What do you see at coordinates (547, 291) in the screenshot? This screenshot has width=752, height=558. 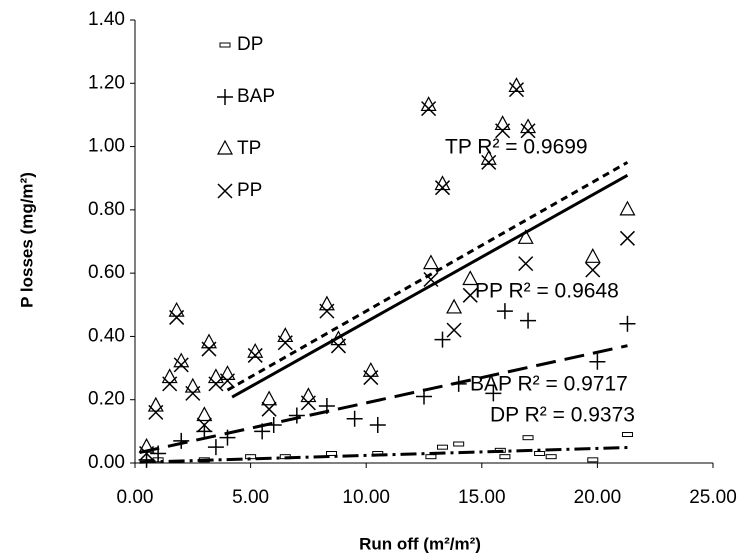 I see `trend-annotation: PP R² = 0.9648` at bounding box center [547, 291].